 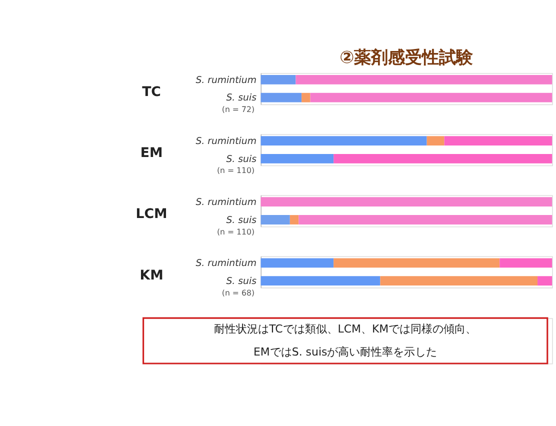 What do you see at coordinates (345, 340) in the screenshot?
I see `text: 耐性状況はTCでは類似、LCM、KMでは同様の傾向、 EMではS. suisが高い耐性率を示した` at bounding box center [345, 340].